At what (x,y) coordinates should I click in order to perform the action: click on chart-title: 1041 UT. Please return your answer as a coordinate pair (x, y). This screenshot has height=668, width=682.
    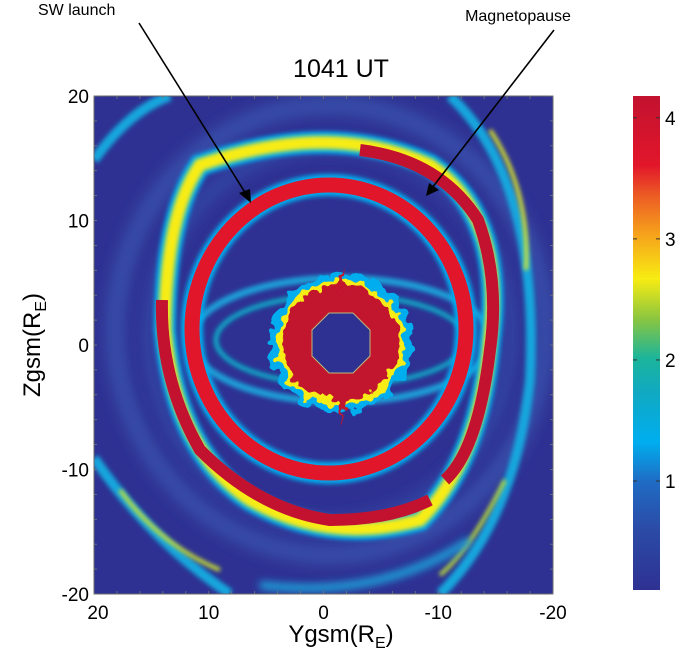
    Looking at the image, I should click on (341, 69).